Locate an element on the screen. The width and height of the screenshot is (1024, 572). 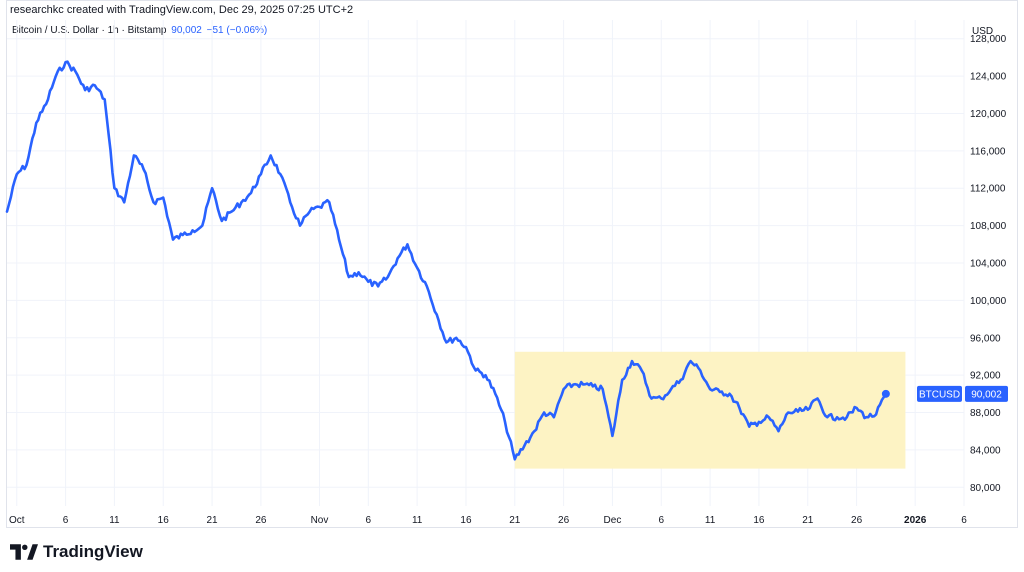
price-tag-value: 90,002 is located at coordinates (986, 394).